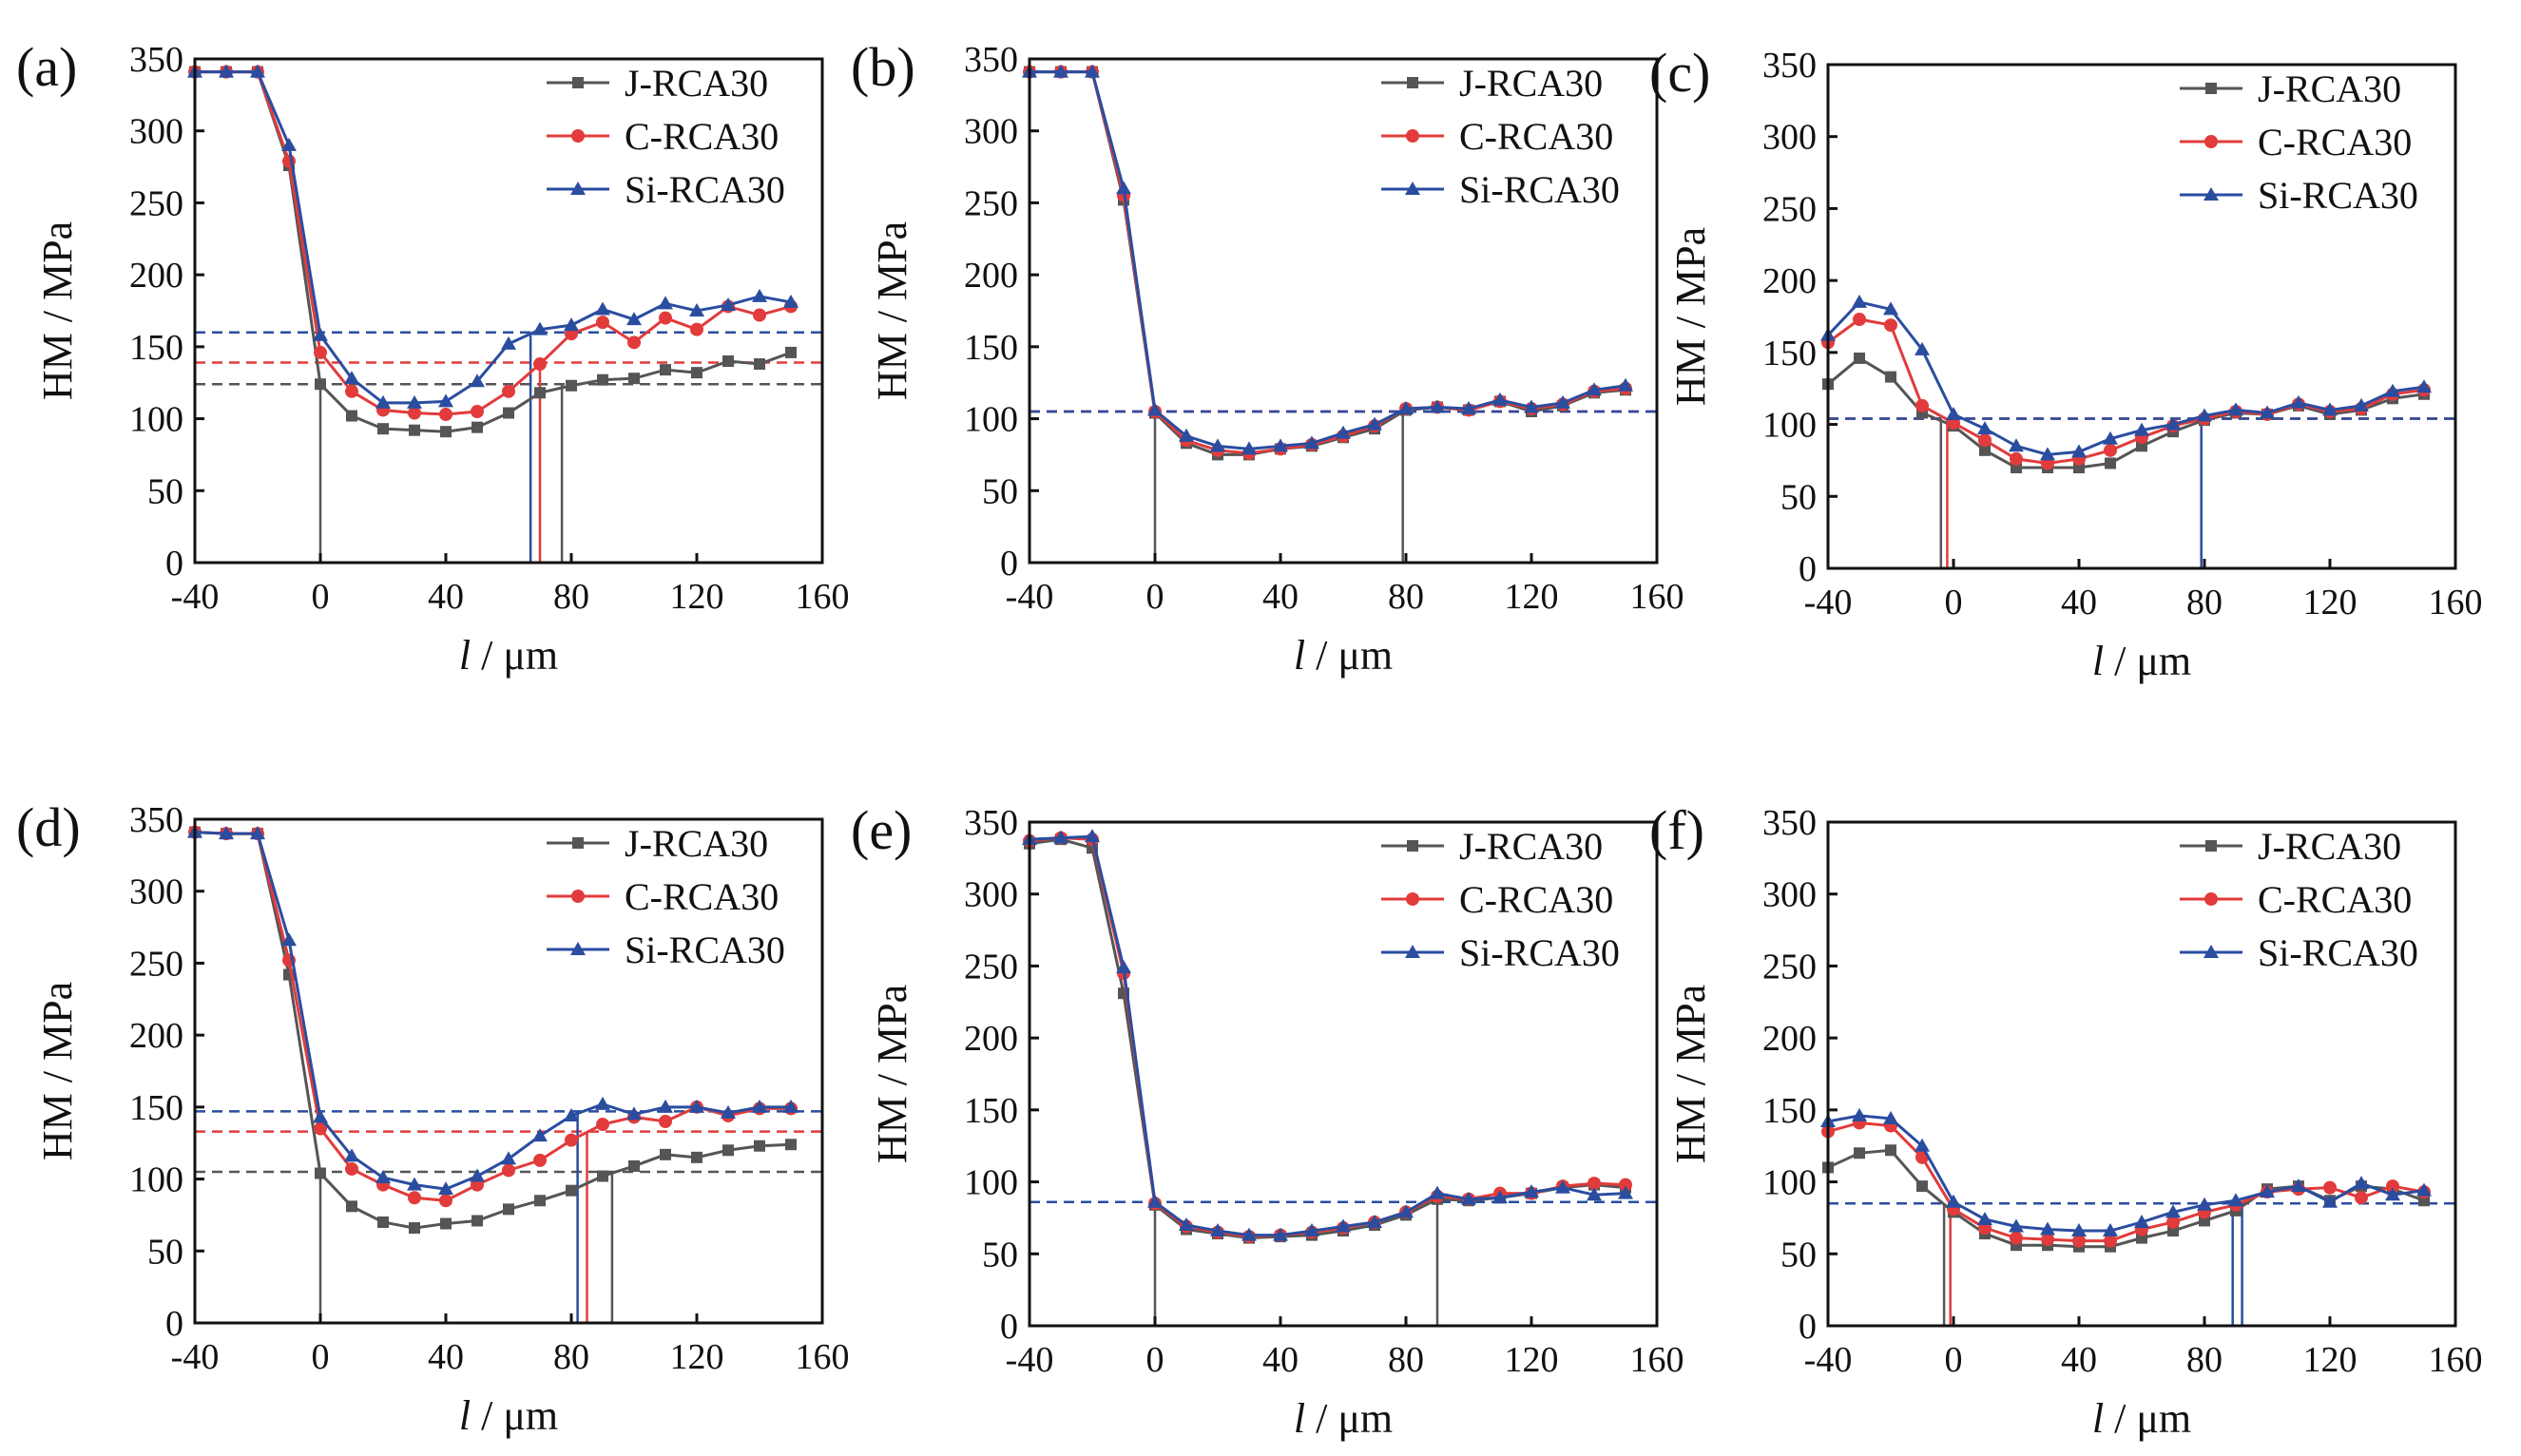 The image size is (2521, 1456). What do you see at coordinates (156, 203) in the screenshot?
I see `y-tick-label: 250` at bounding box center [156, 203].